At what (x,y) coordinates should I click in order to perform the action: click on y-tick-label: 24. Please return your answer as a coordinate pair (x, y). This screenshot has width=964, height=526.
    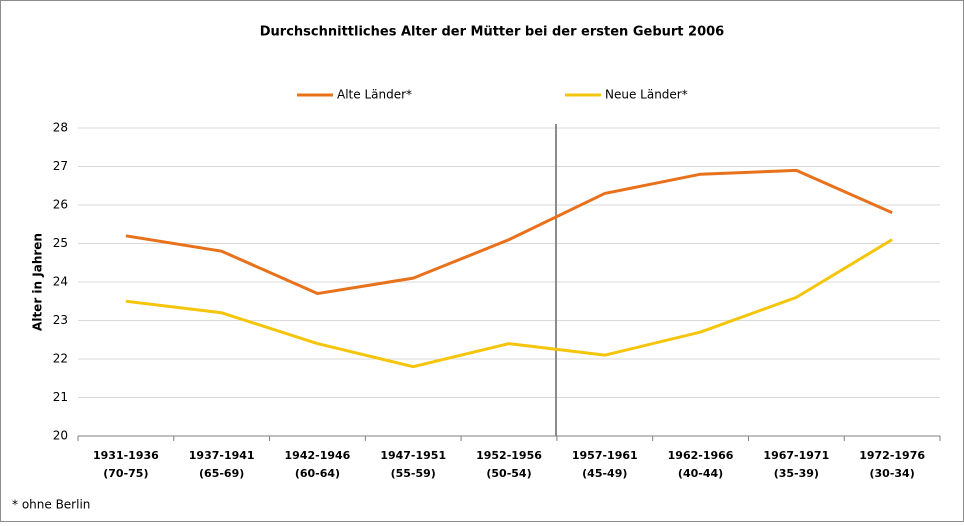
    Looking at the image, I should click on (60, 282).